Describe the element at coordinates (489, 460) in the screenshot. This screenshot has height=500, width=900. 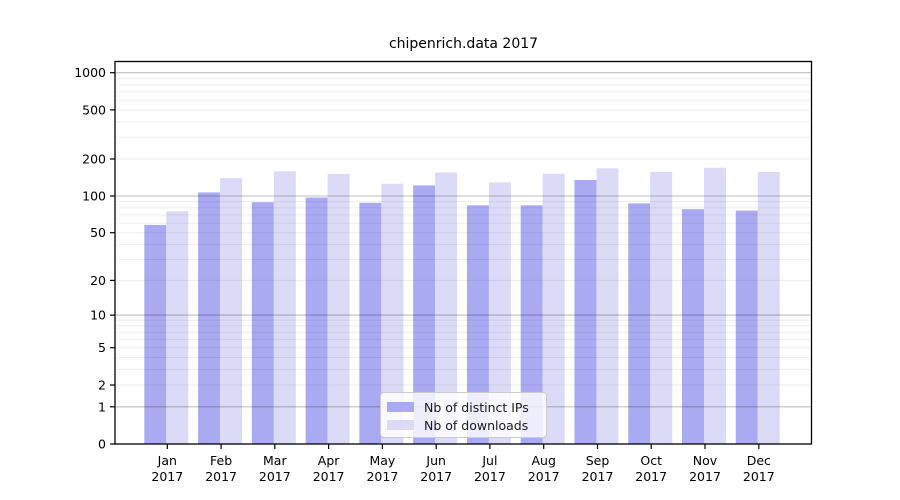
I see `x-tick-month-jul: Jul` at that location.